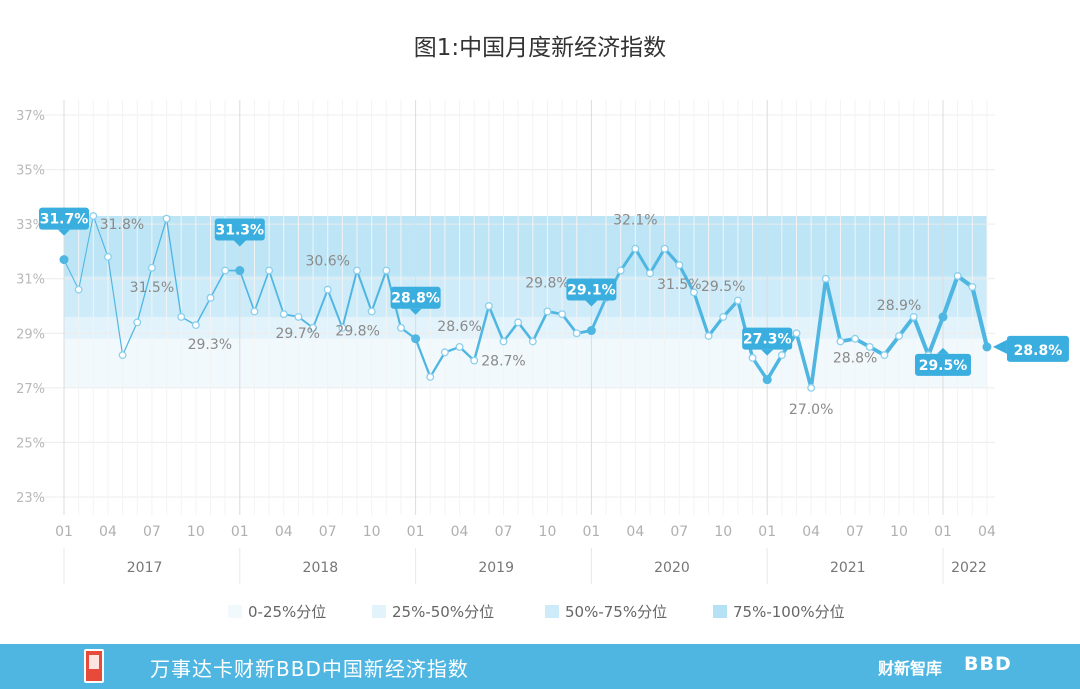  I want to click on callout-label: 27.3%, so click(767, 340).